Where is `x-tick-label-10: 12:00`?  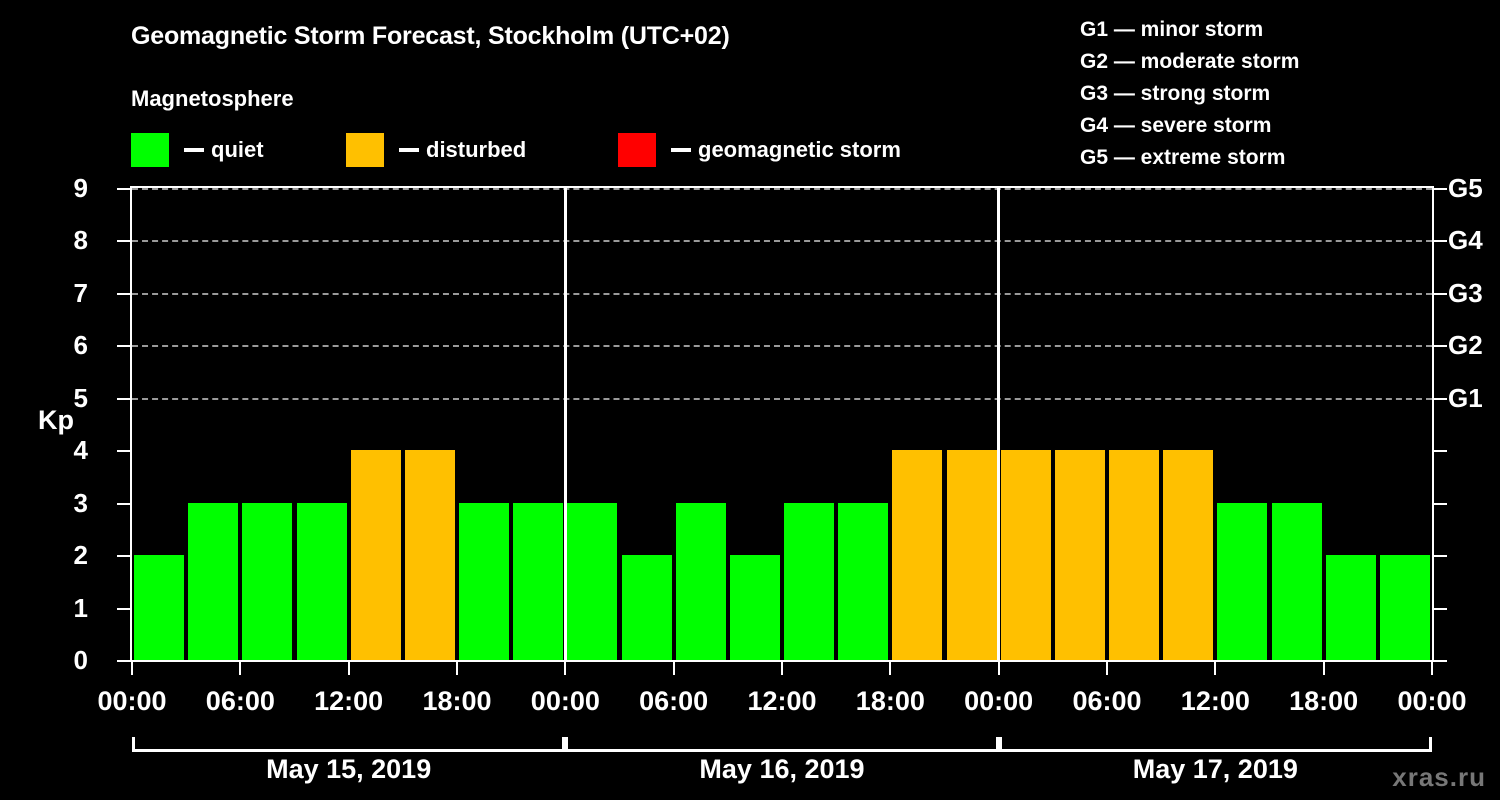
x-tick-label-10: 12:00 is located at coordinates (1215, 701).